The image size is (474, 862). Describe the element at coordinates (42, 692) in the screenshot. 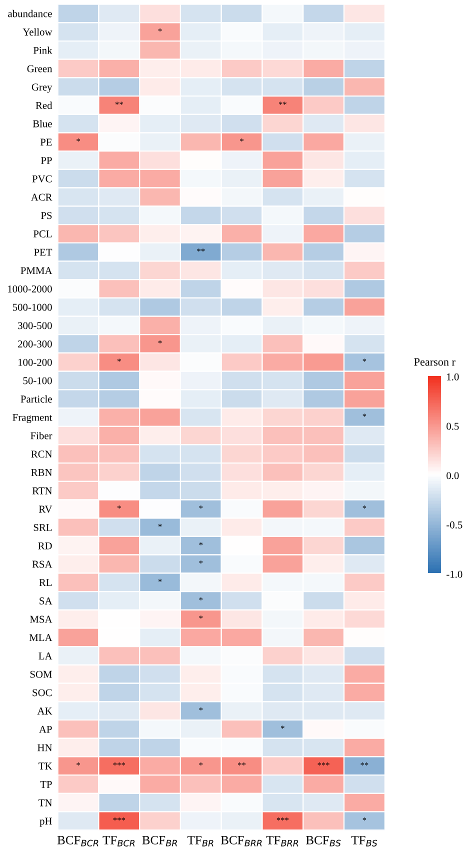

I see `y-tick-label: SOC` at that location.